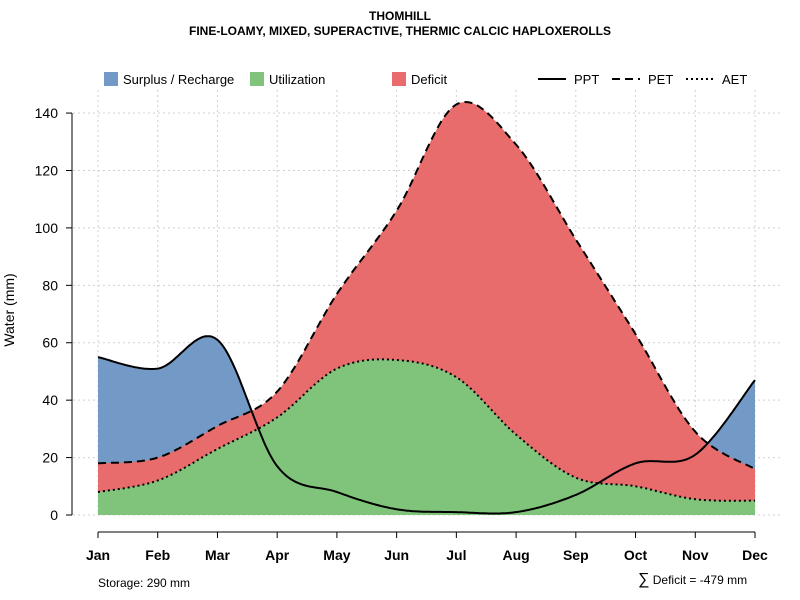 The height and width of the screenshot is (600, 800). Describe the element at coordinates (755, 555) in the screenshot. I see `x-tick-label: Dec` at that location.